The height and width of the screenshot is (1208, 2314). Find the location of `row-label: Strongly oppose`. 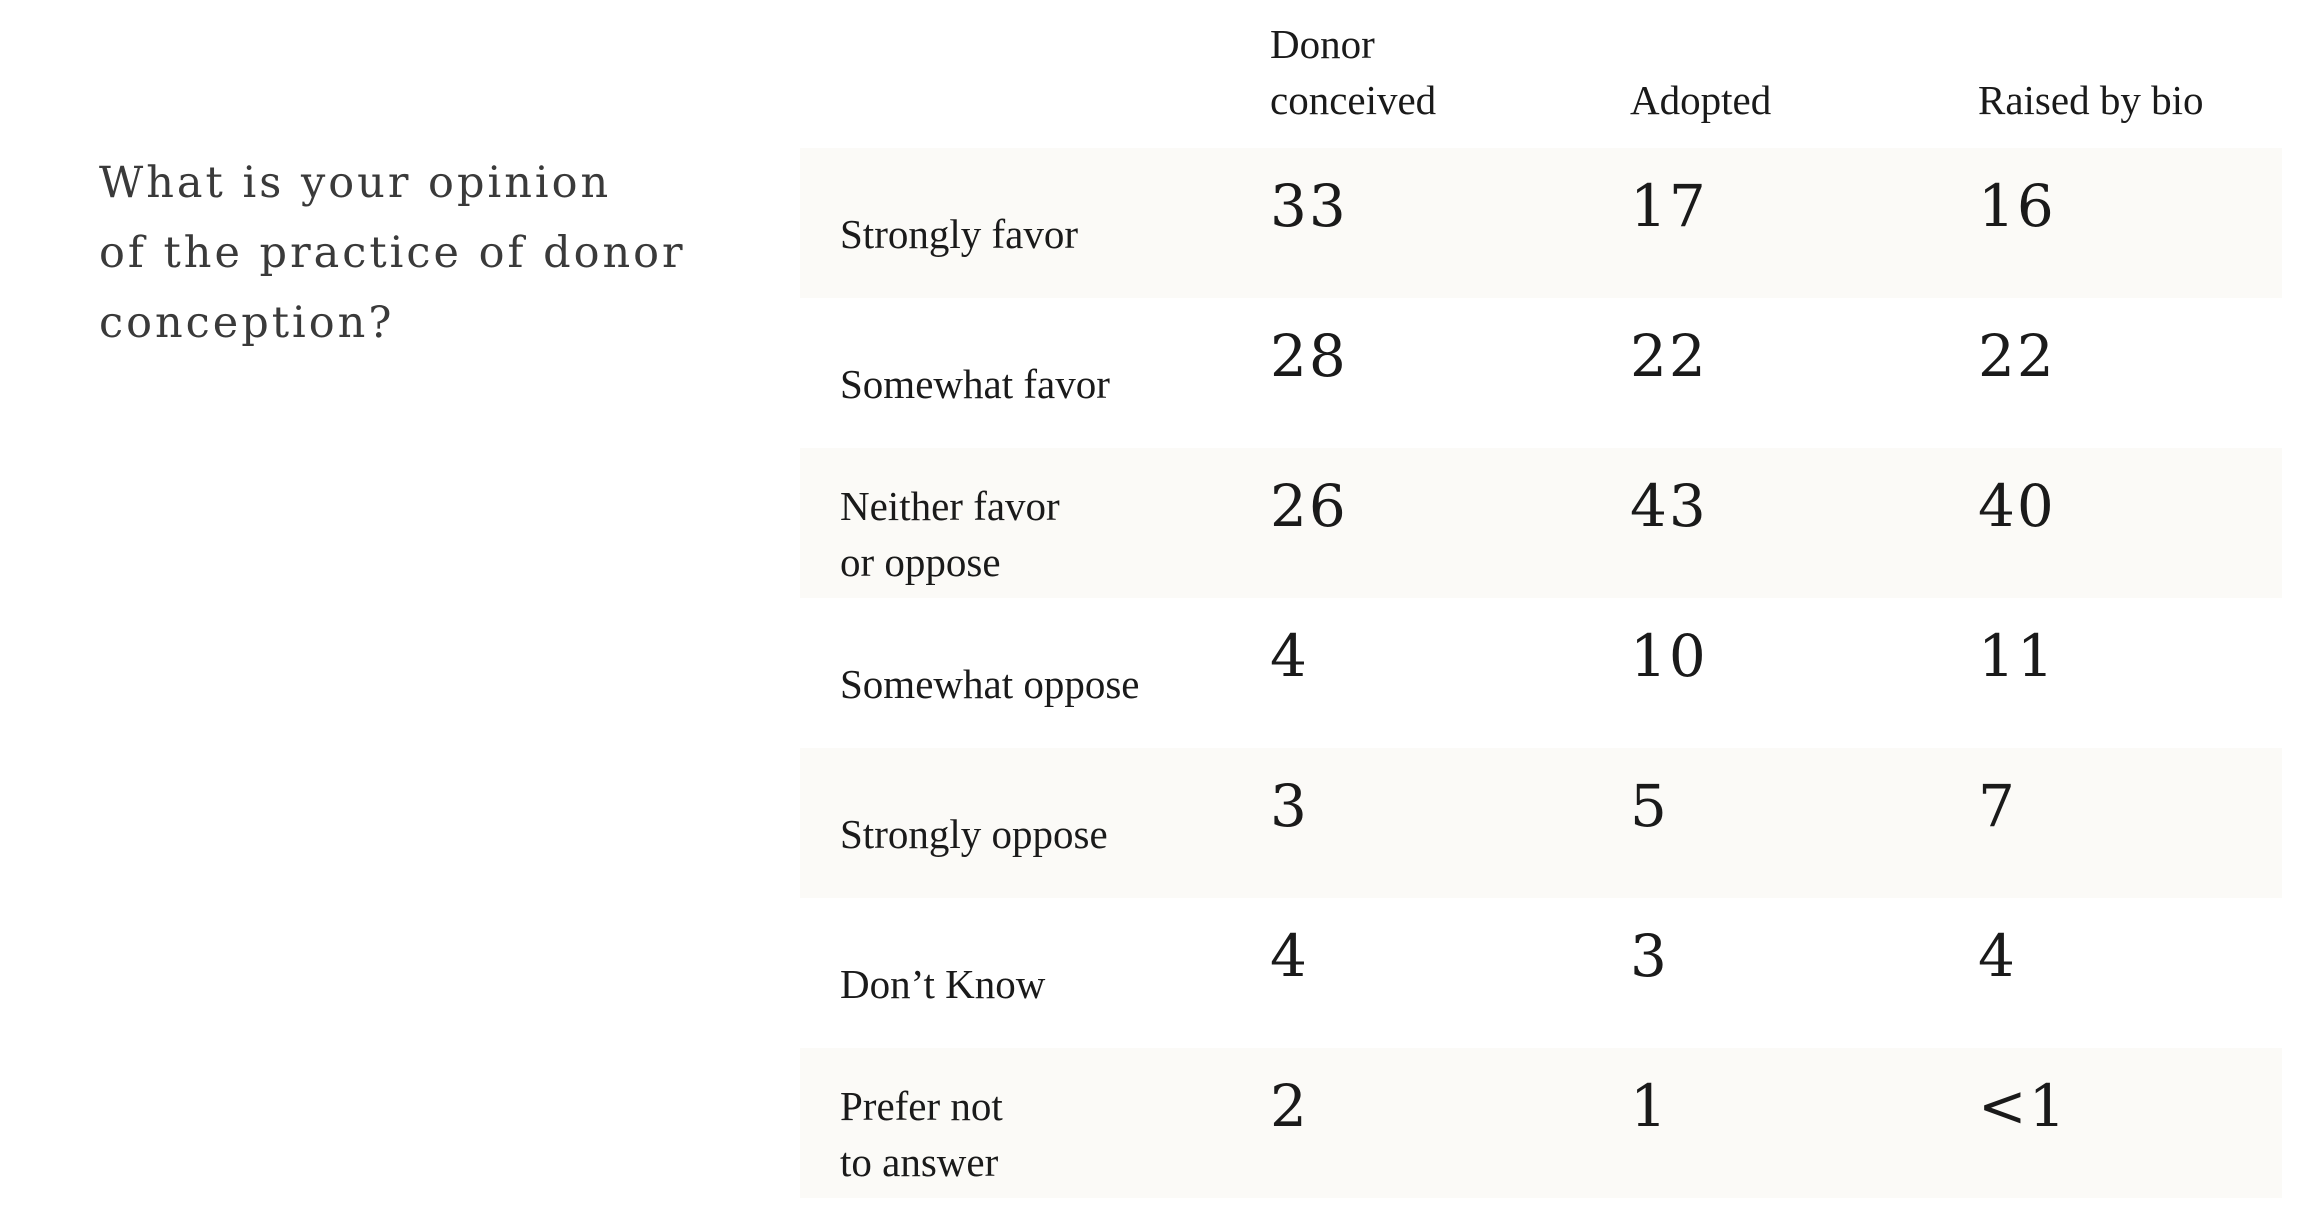

row-label: Strongly oppose is located at coordinates (974, 834).